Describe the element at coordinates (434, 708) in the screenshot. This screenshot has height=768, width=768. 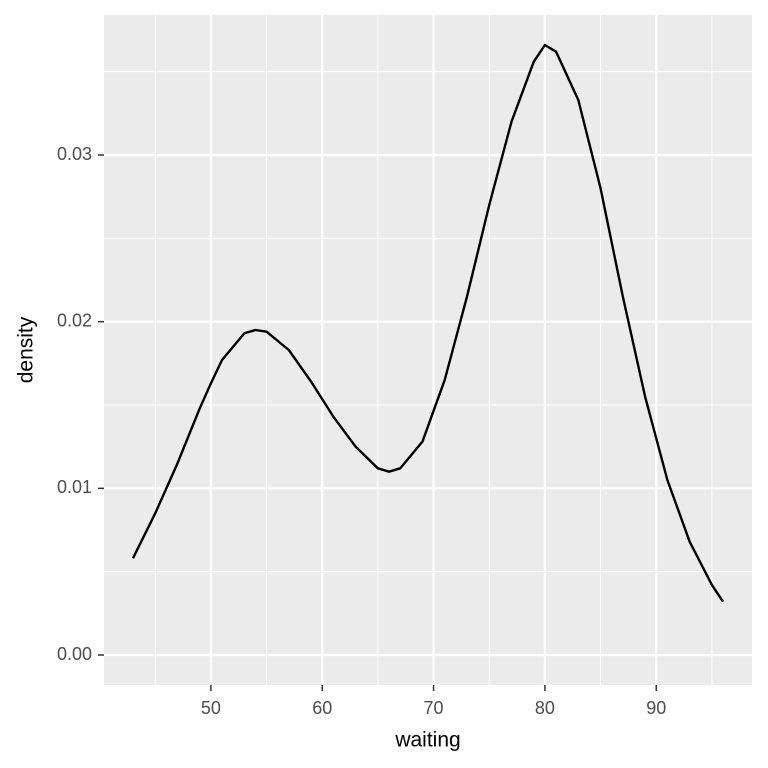
I see `x-tick-label: 70` at that location.